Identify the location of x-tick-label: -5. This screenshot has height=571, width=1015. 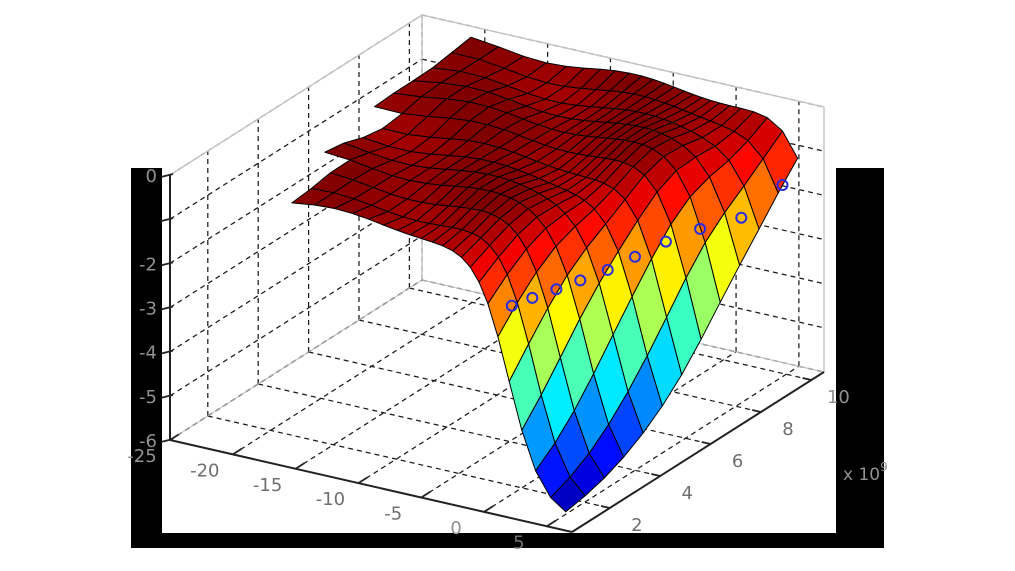
(393, 514).